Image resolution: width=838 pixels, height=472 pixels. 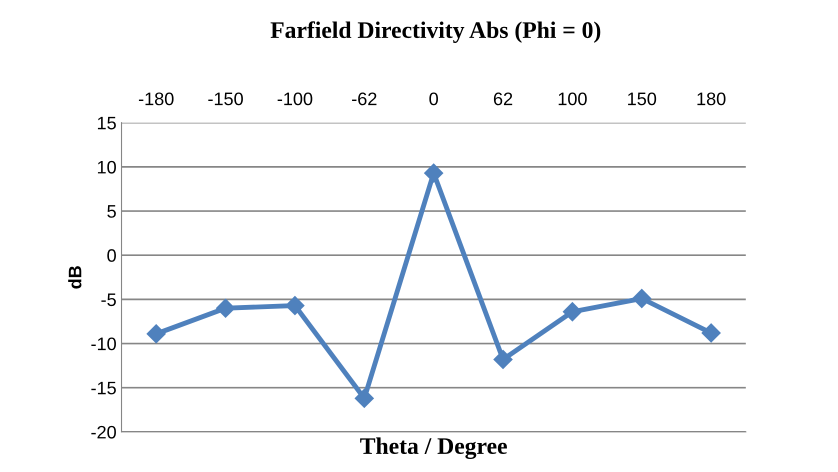 I want to click on x-tick-label: -150, so click(x=225, y=99).